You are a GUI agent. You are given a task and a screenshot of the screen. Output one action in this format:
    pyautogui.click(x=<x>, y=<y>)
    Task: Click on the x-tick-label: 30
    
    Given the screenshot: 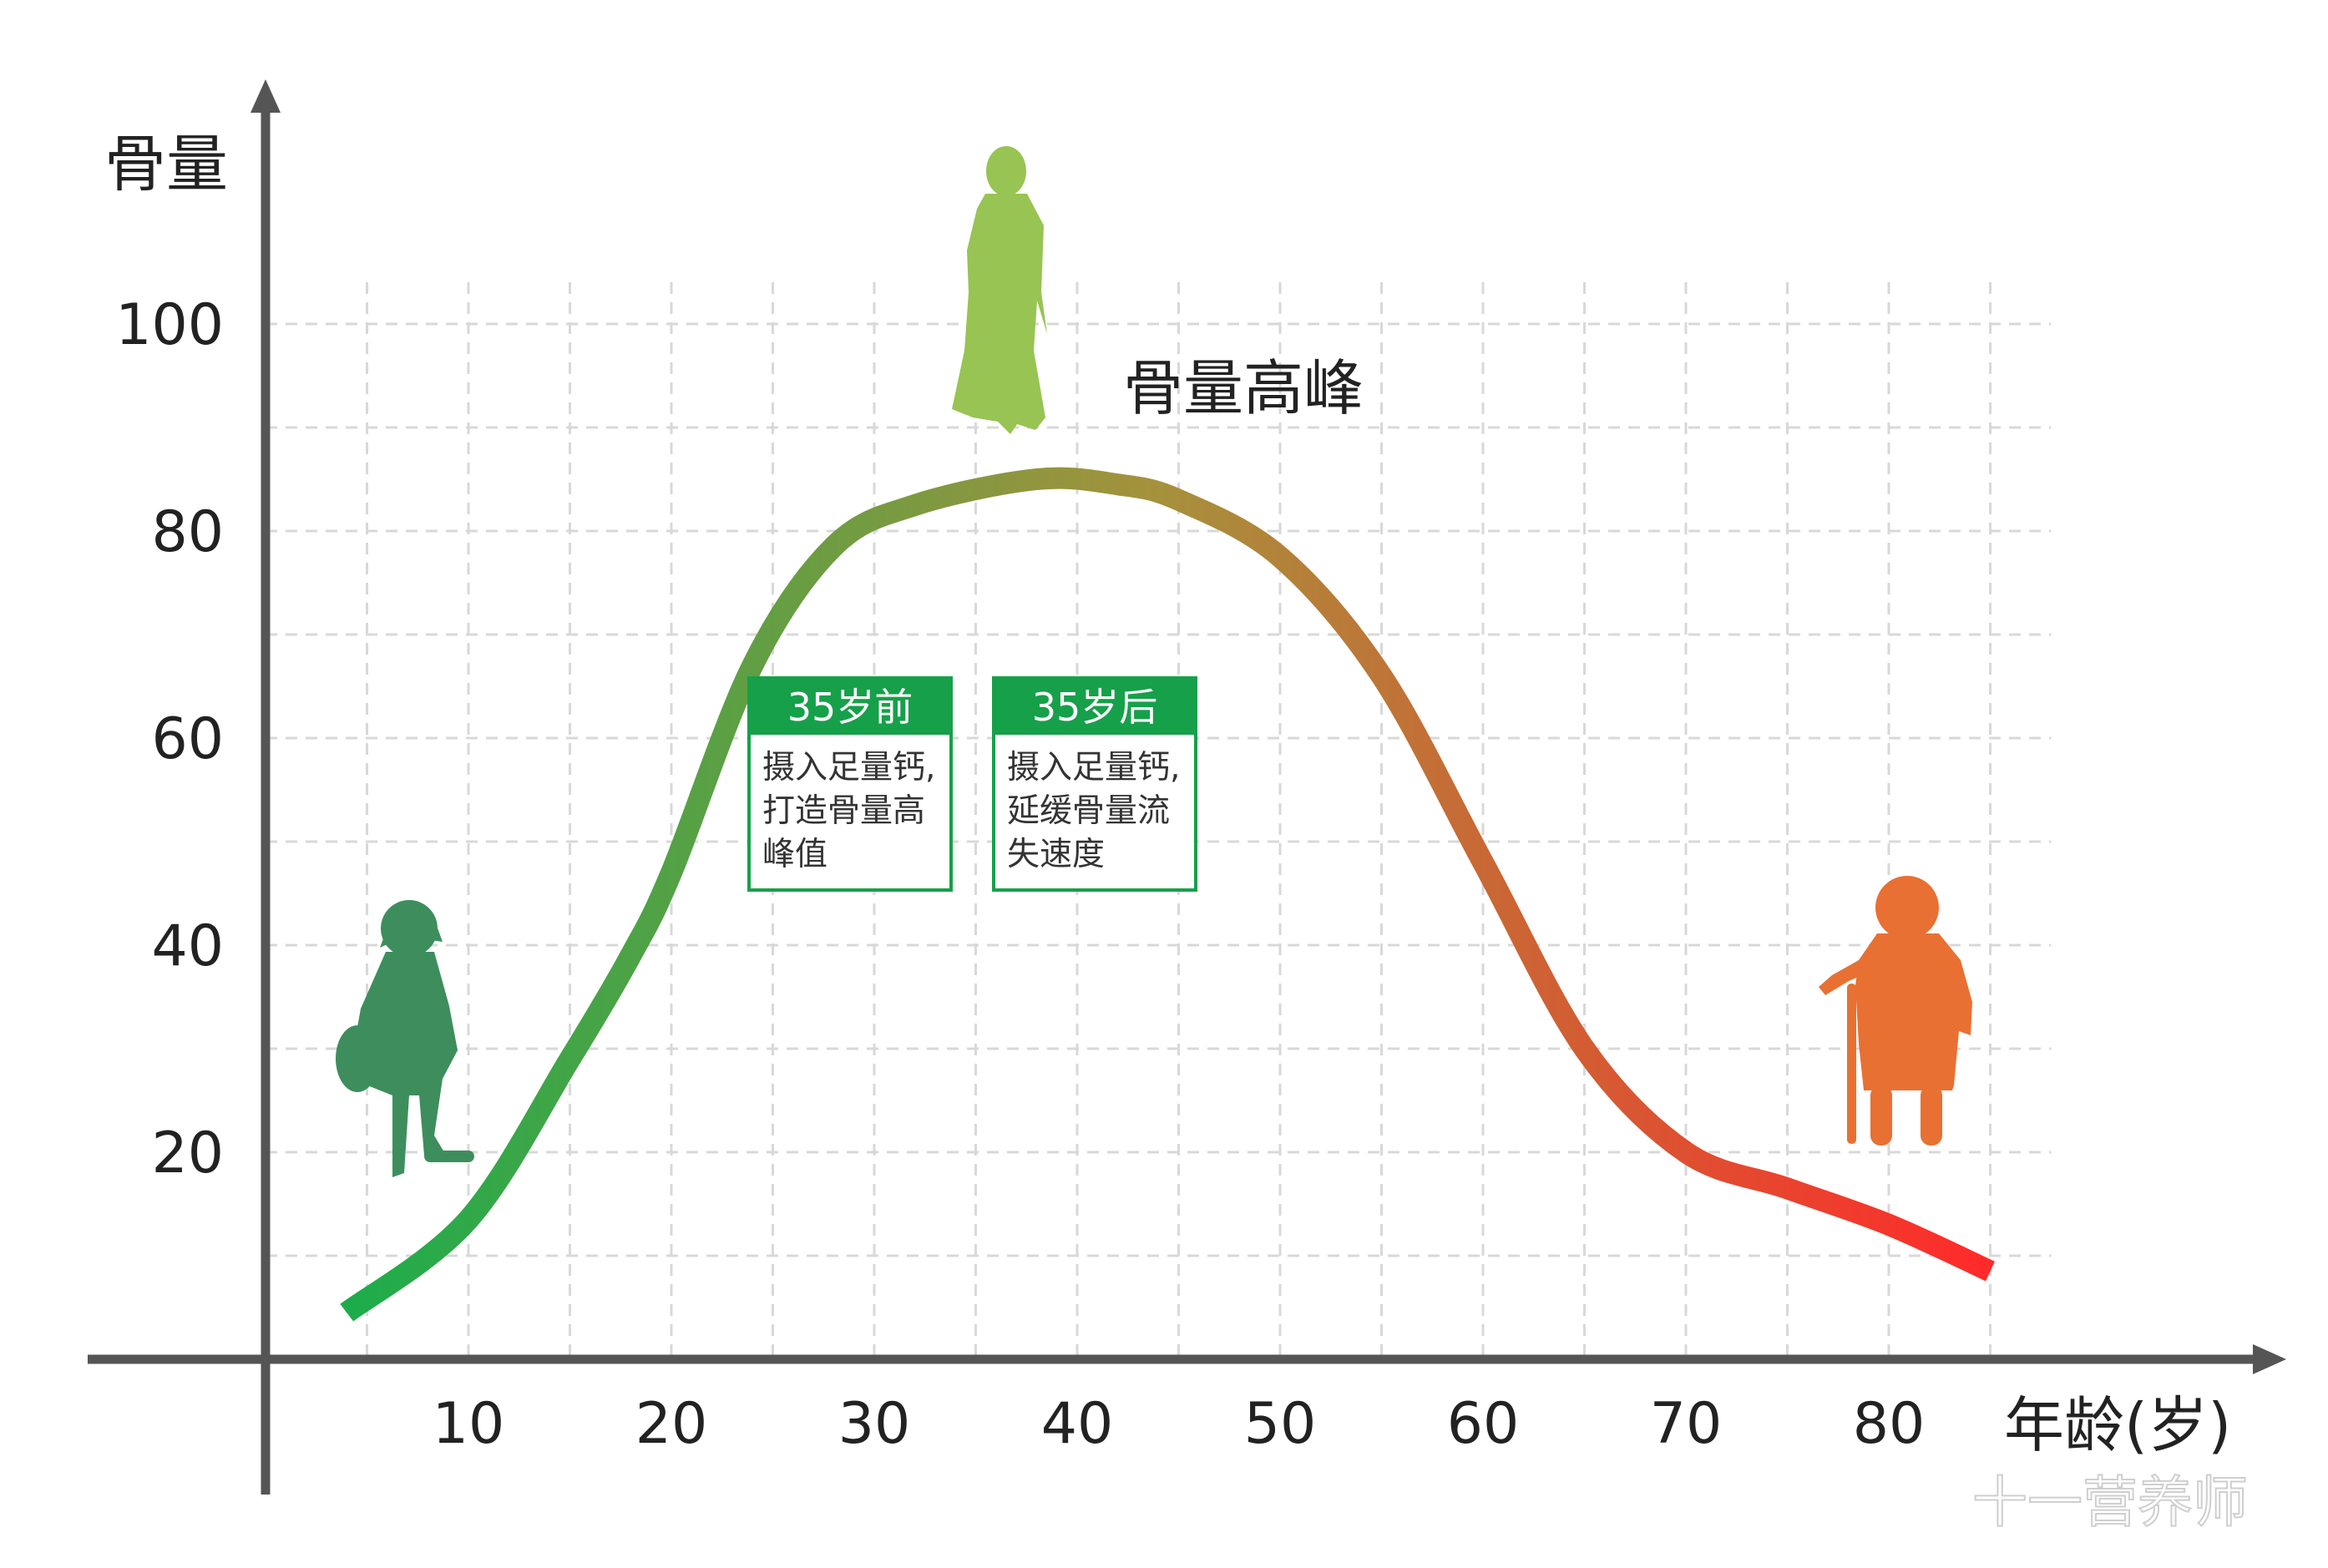 What is the action you would take?
    pyautogui.click(x=874, y=1424)
    